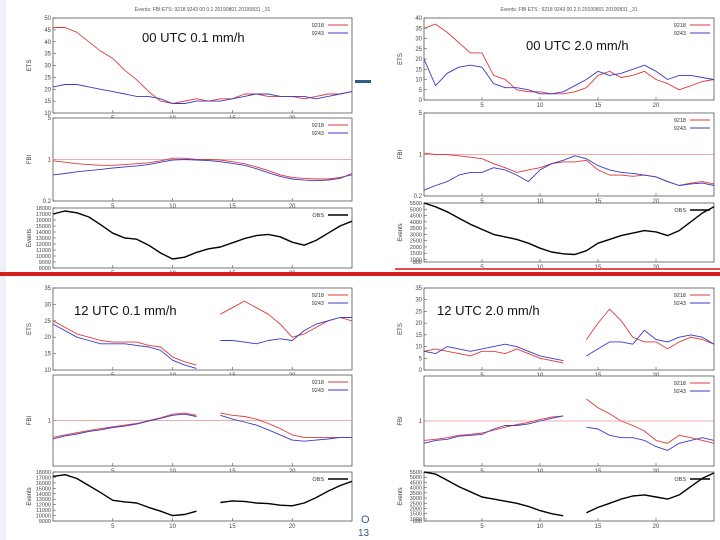  Describe the element at coordinates (421, 422) in the screenshot. I see `br-fbi-ytick-label: 1` at that location.